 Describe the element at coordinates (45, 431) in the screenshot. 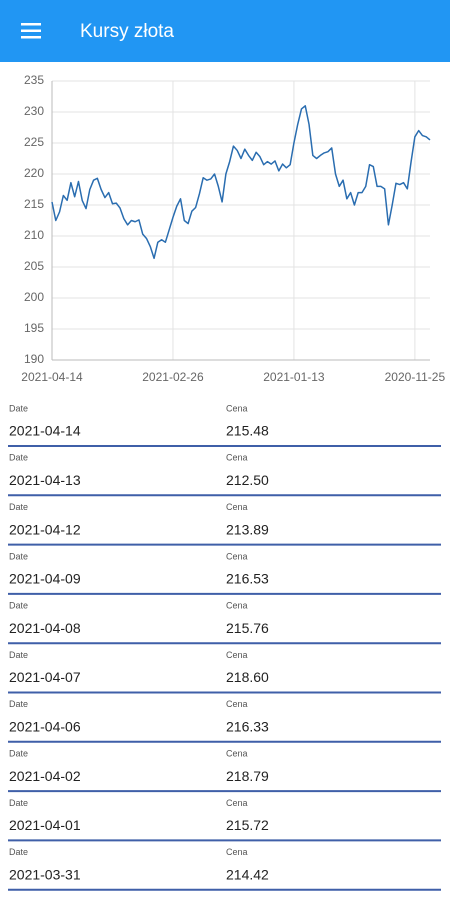

I see `date-value: 2021-04-14` at that location.